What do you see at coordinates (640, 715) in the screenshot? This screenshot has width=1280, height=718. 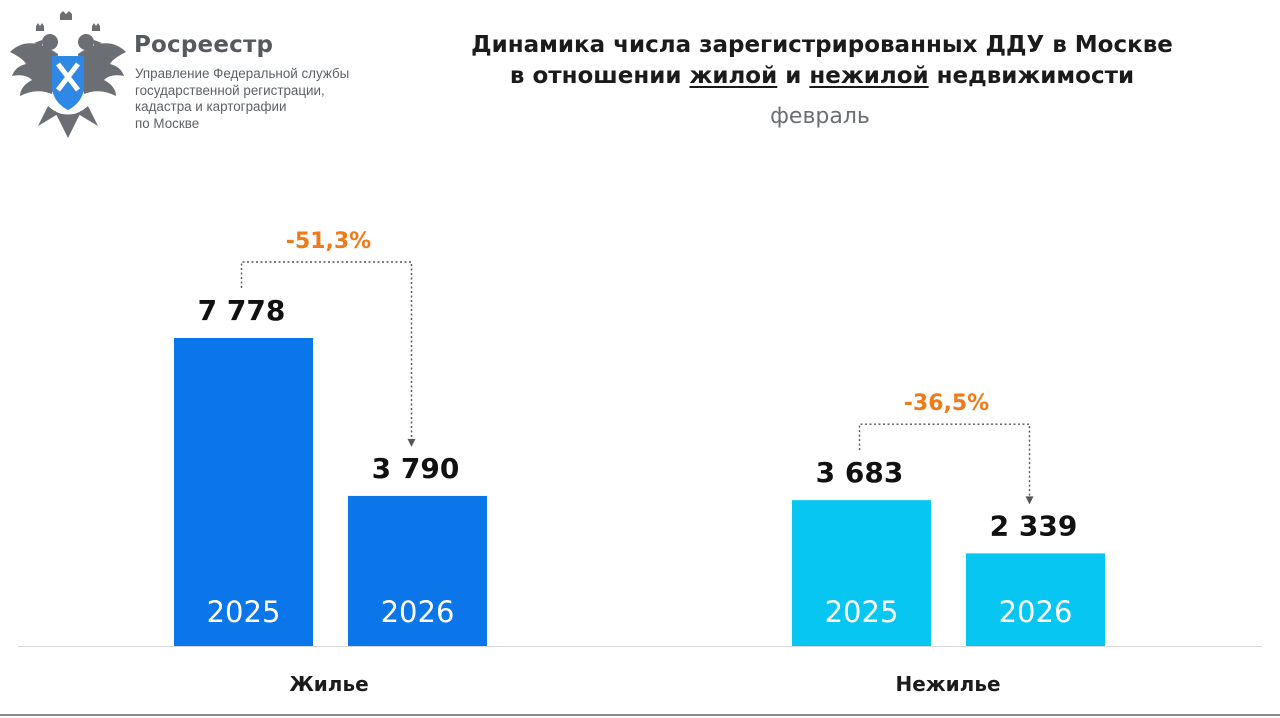 I see `bottom-divider` at bounding box center [640, 715].